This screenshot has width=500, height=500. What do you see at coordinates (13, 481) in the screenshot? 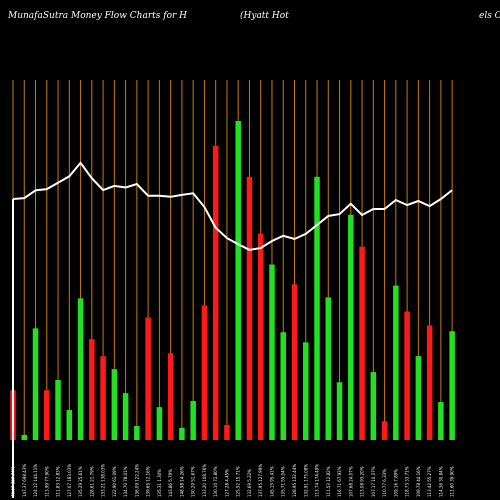
I see `x-tick-label: 46.67 327.74%` at bounding box center [13, 481].